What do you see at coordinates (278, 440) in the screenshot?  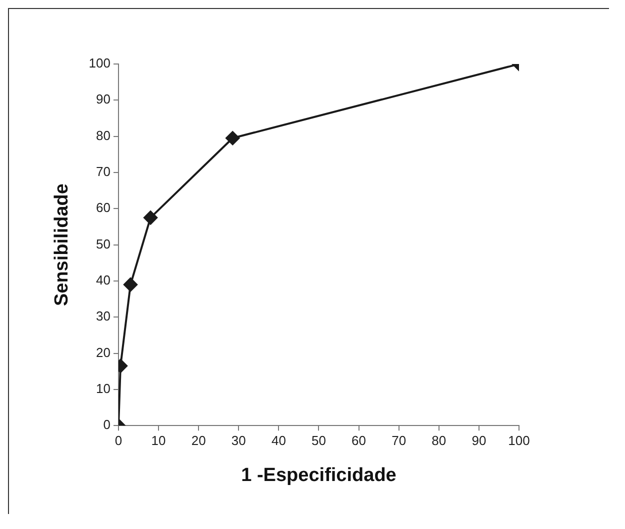 I see `x-tick-label: 40` at bounding box center [278, 440].